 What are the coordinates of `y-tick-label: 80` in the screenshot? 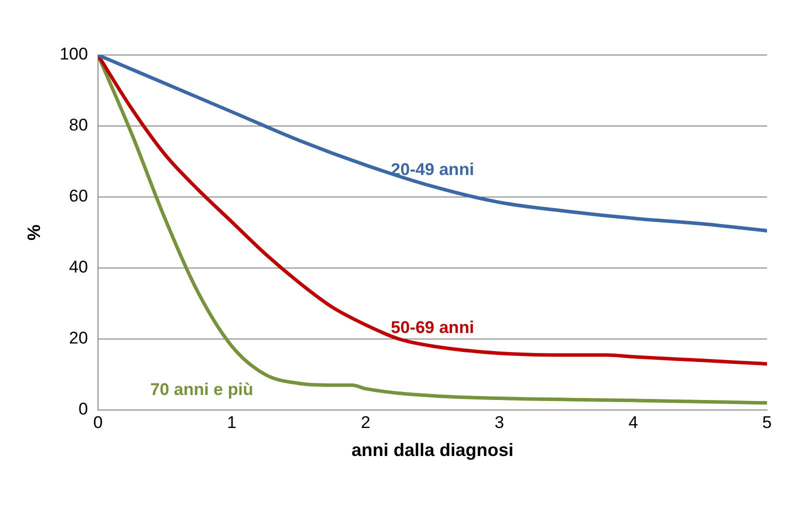 It's located at (78, 125).